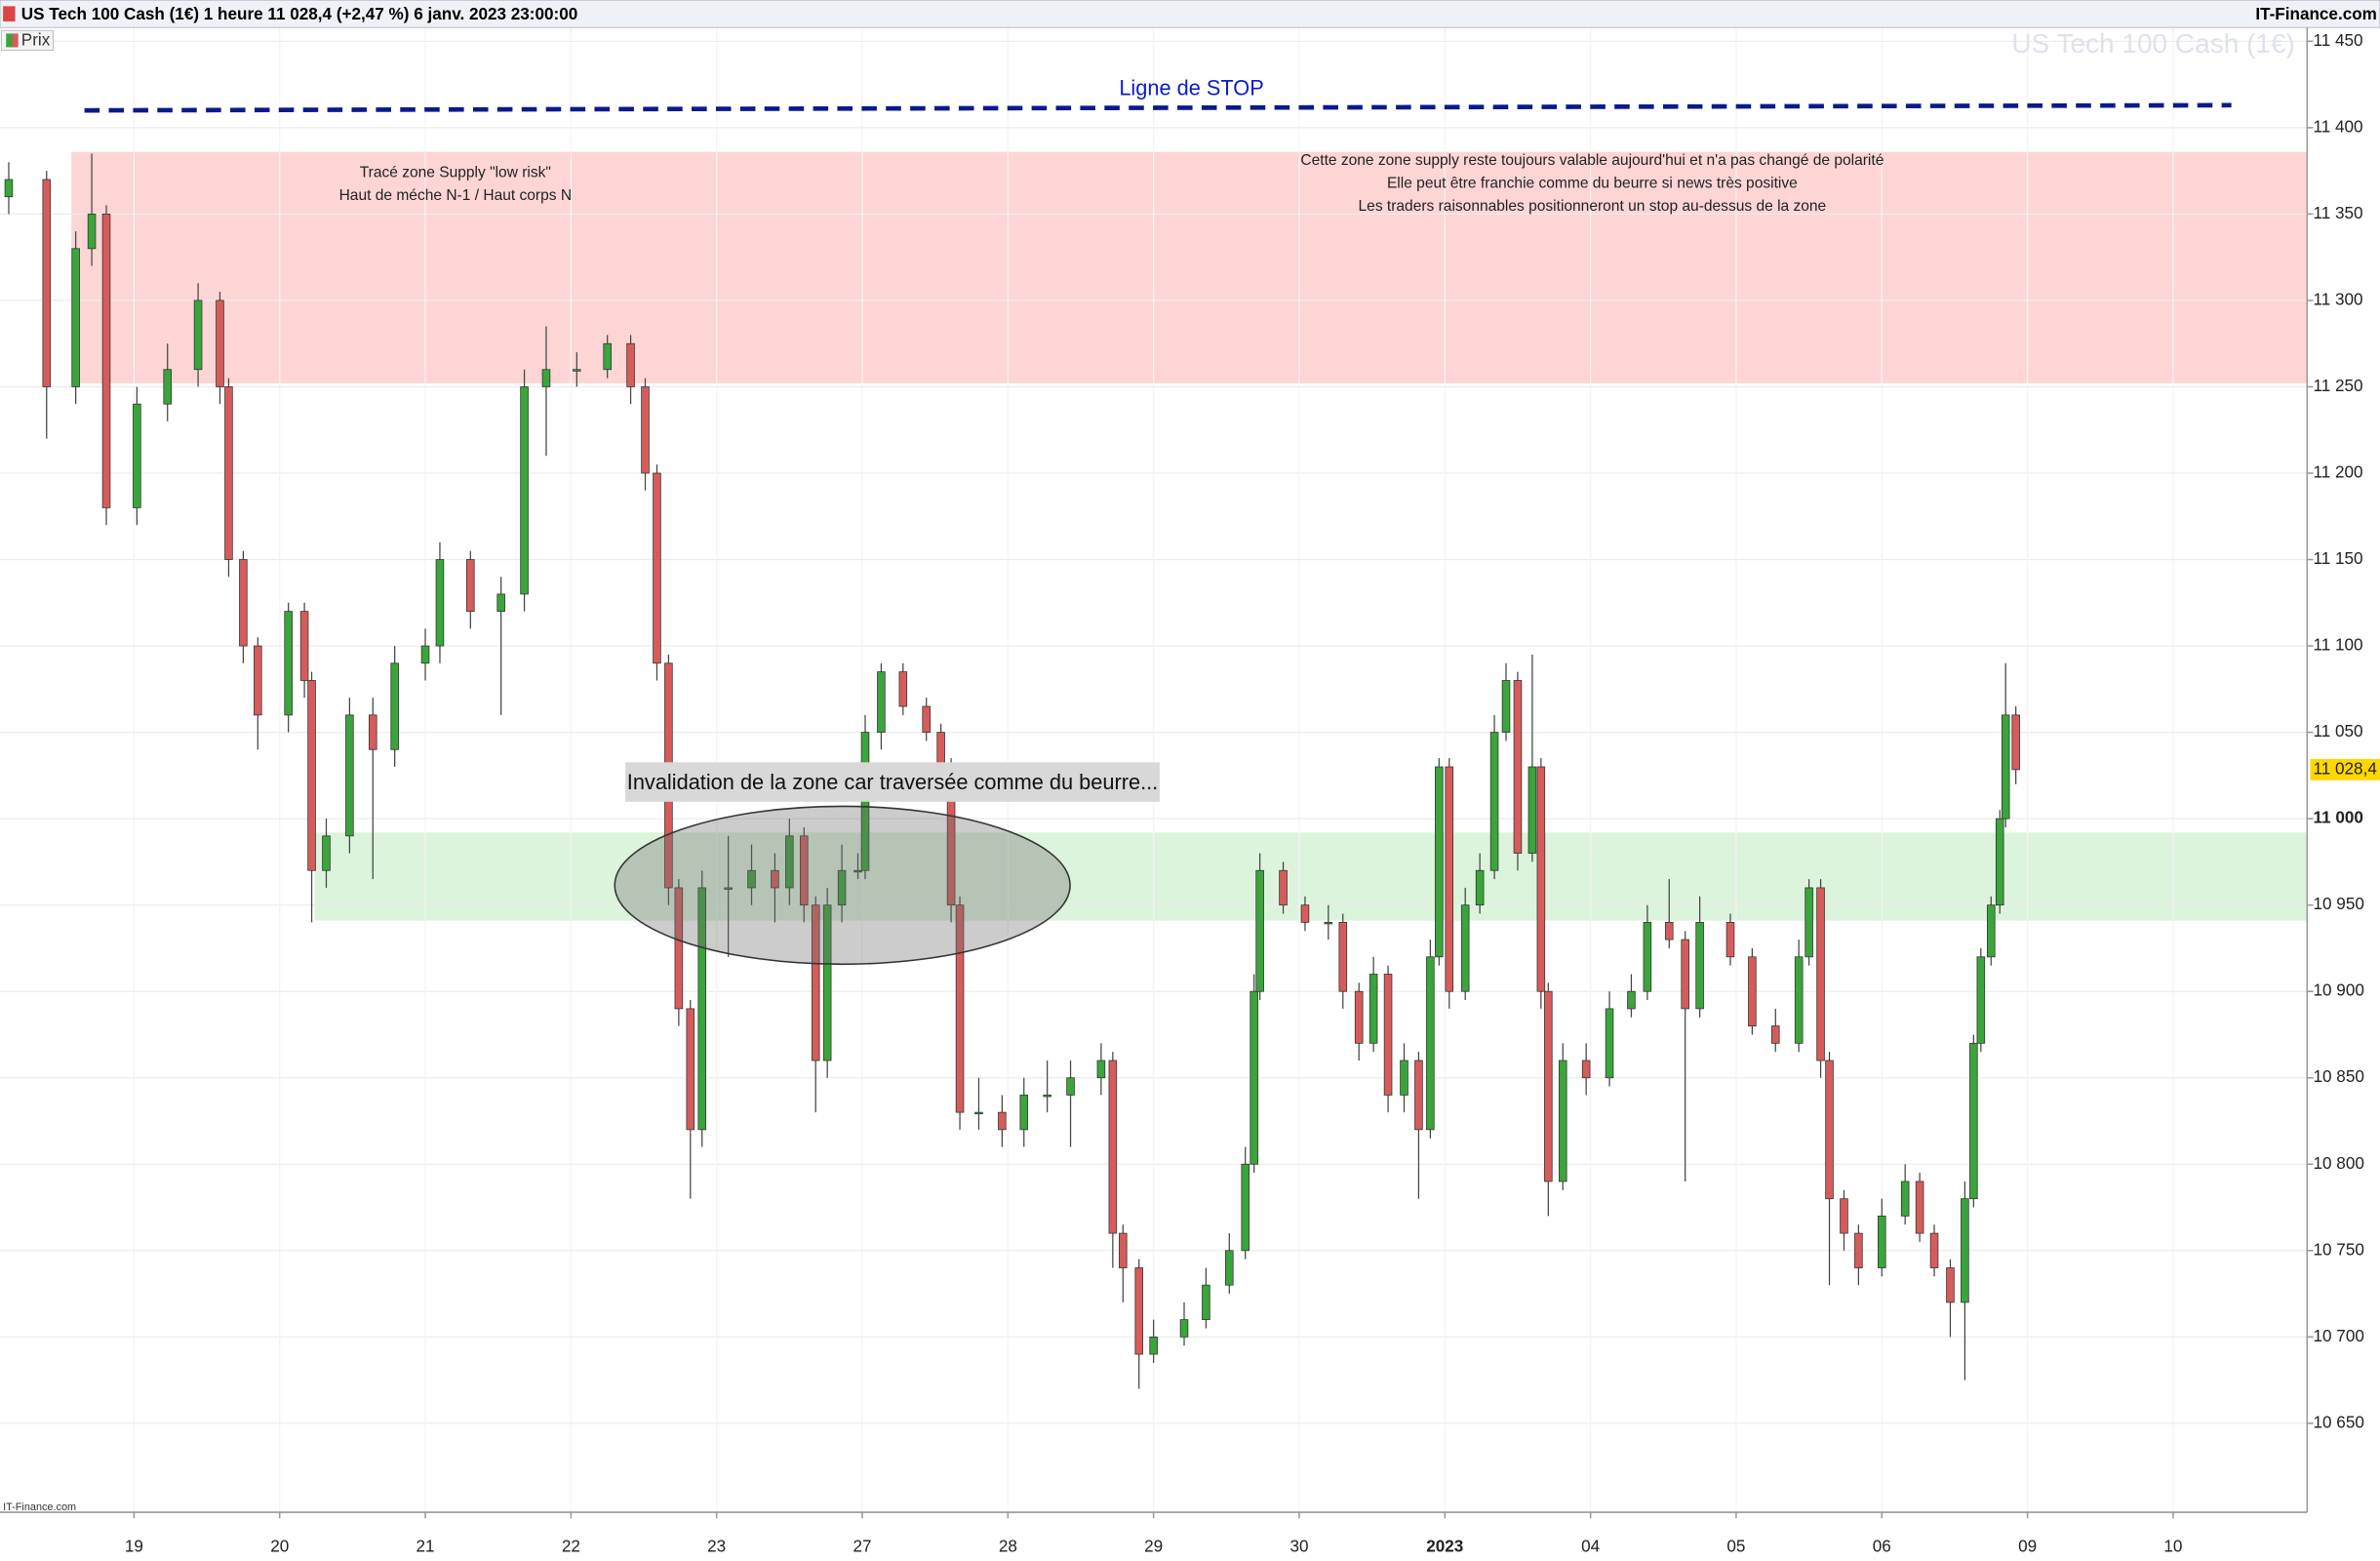  What do you see at coordinates (1191, 88) in the screenshot?
I see `stop-label: Ligne de STOP` at bounding box center [1191, 88].